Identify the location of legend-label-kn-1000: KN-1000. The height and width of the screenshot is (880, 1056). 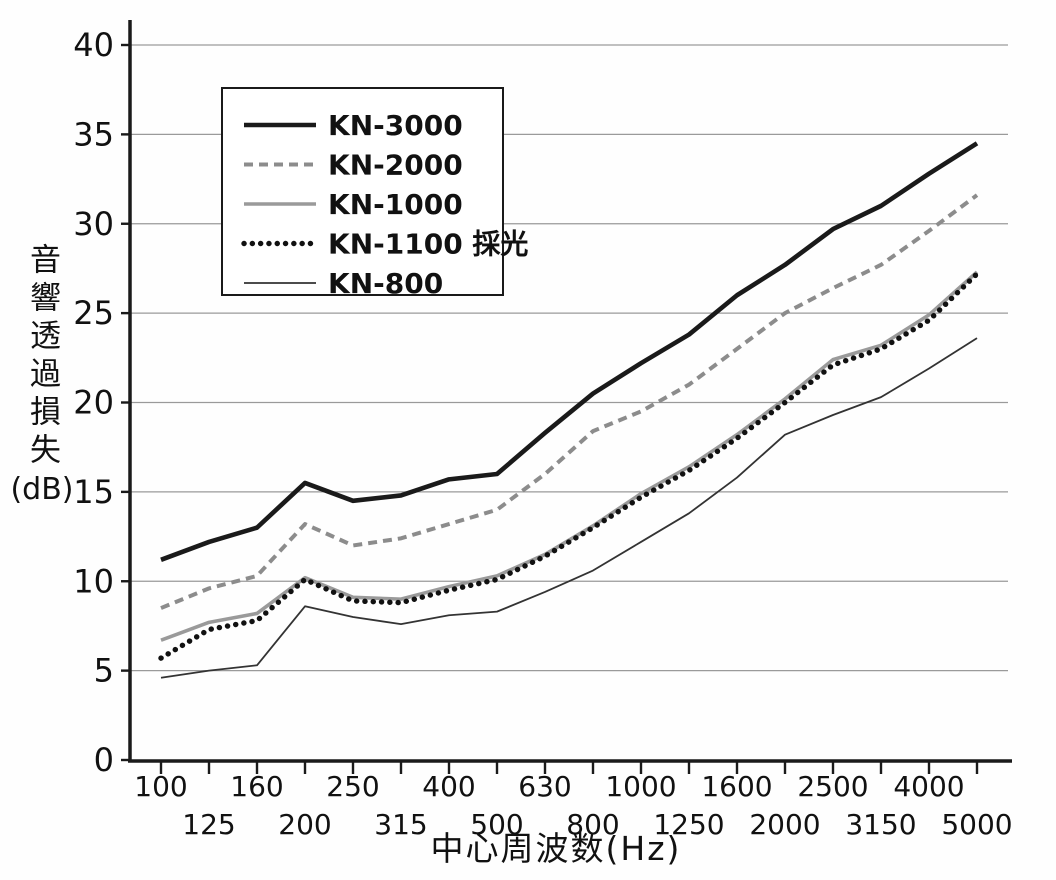
(395, 204).